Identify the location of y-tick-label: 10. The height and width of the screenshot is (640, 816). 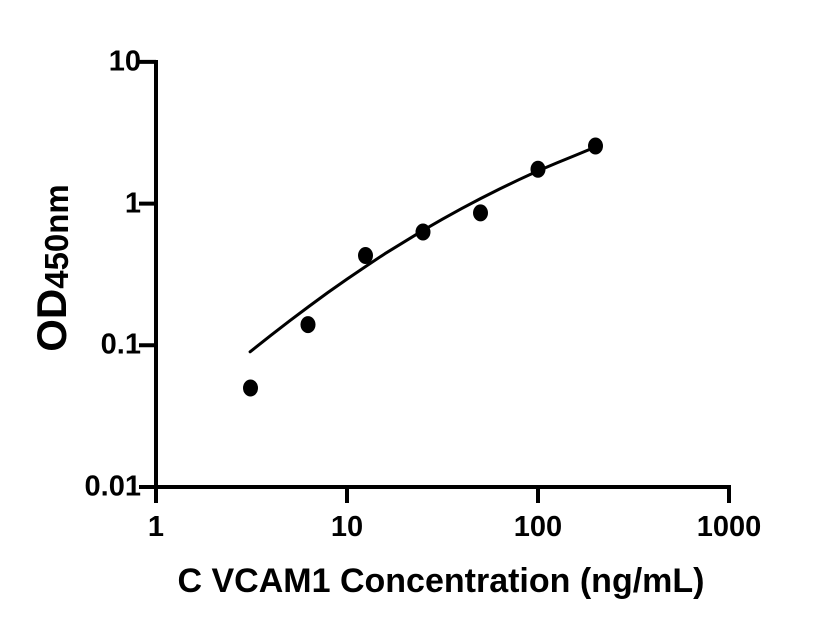
(124, 61).